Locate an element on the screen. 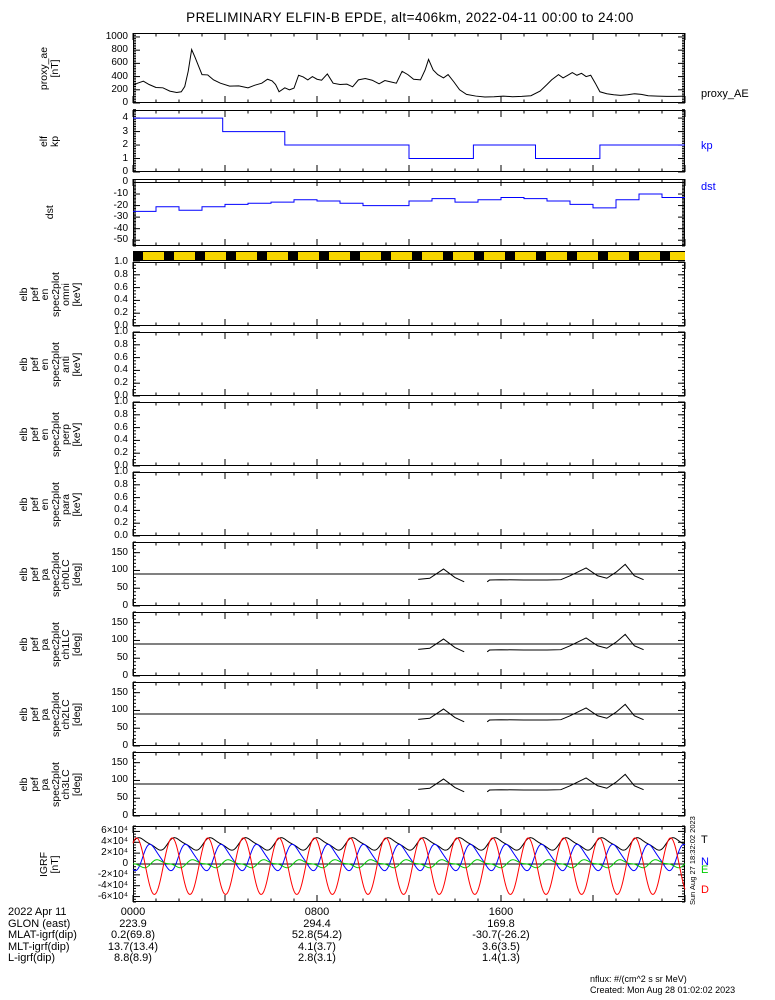 Image resolution: width=775 pixels, height=1000 pixels. igrf-plot-area is located at coordinates (409, 864).